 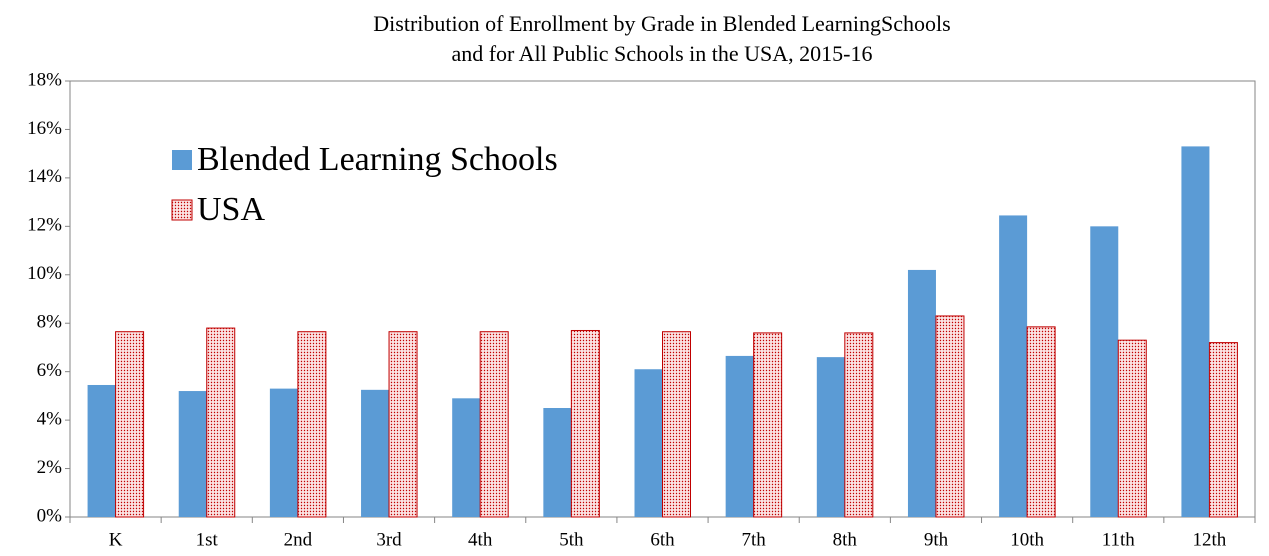 I want to click on x-tick-label: 6th, so click(x=662, y=539).